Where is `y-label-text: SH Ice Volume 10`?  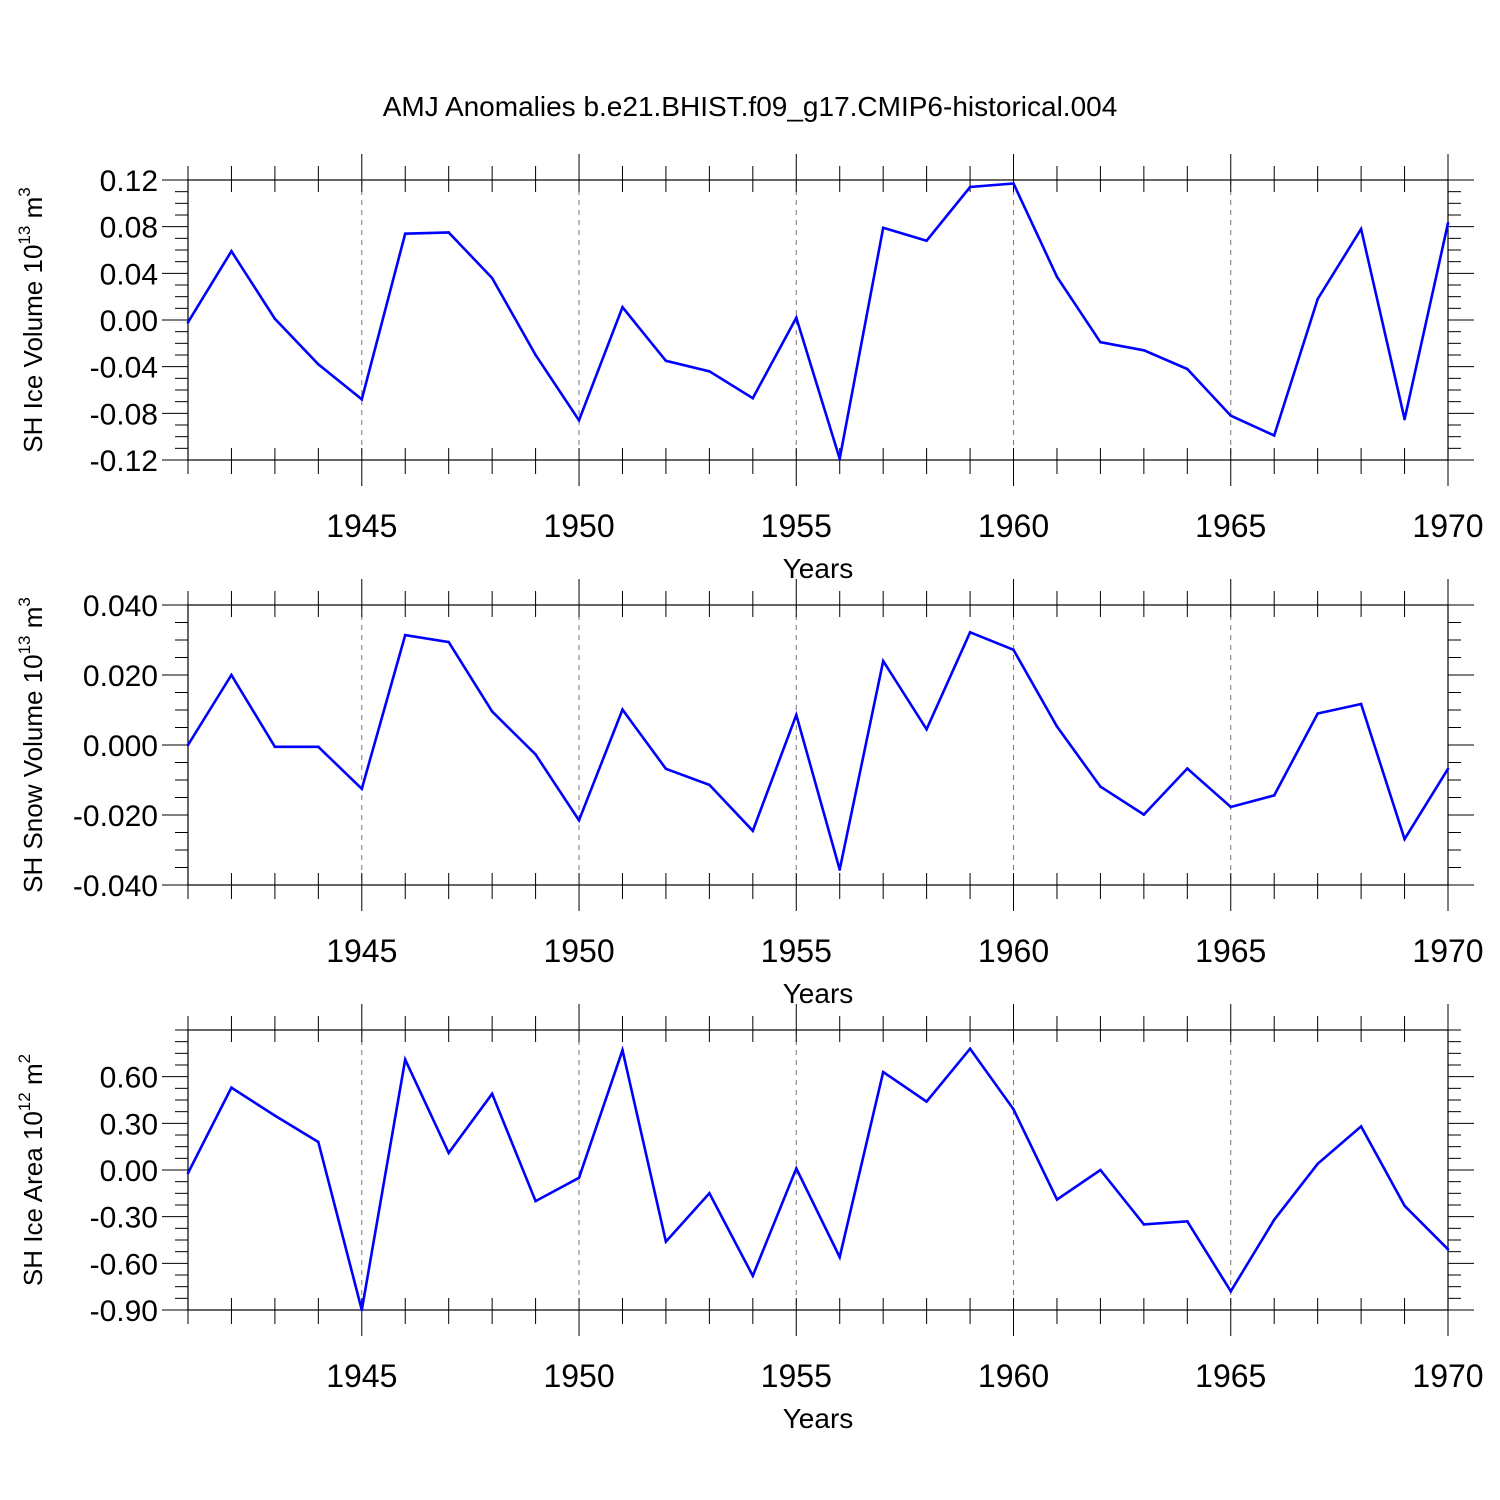 y-label-text: SH Ice Volume 10 is located at coordinates (33, 349).